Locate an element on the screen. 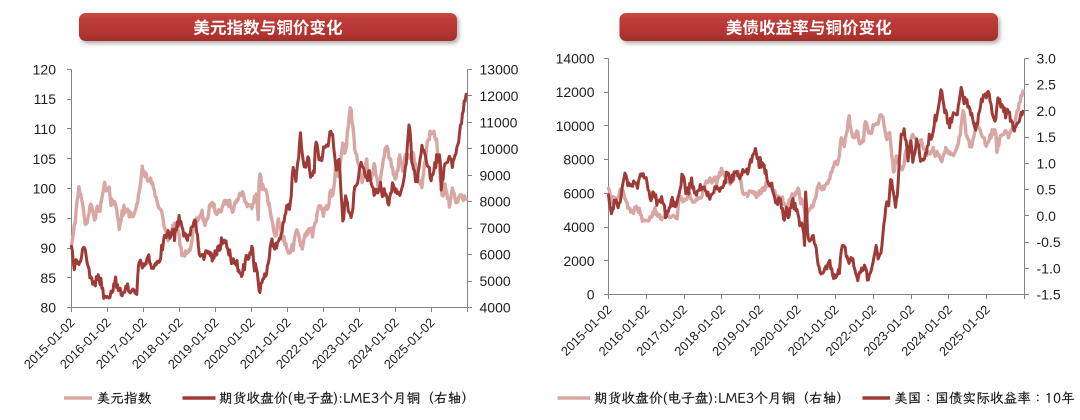  svg-text: 3.0 is located at coordinates (1047, 59).